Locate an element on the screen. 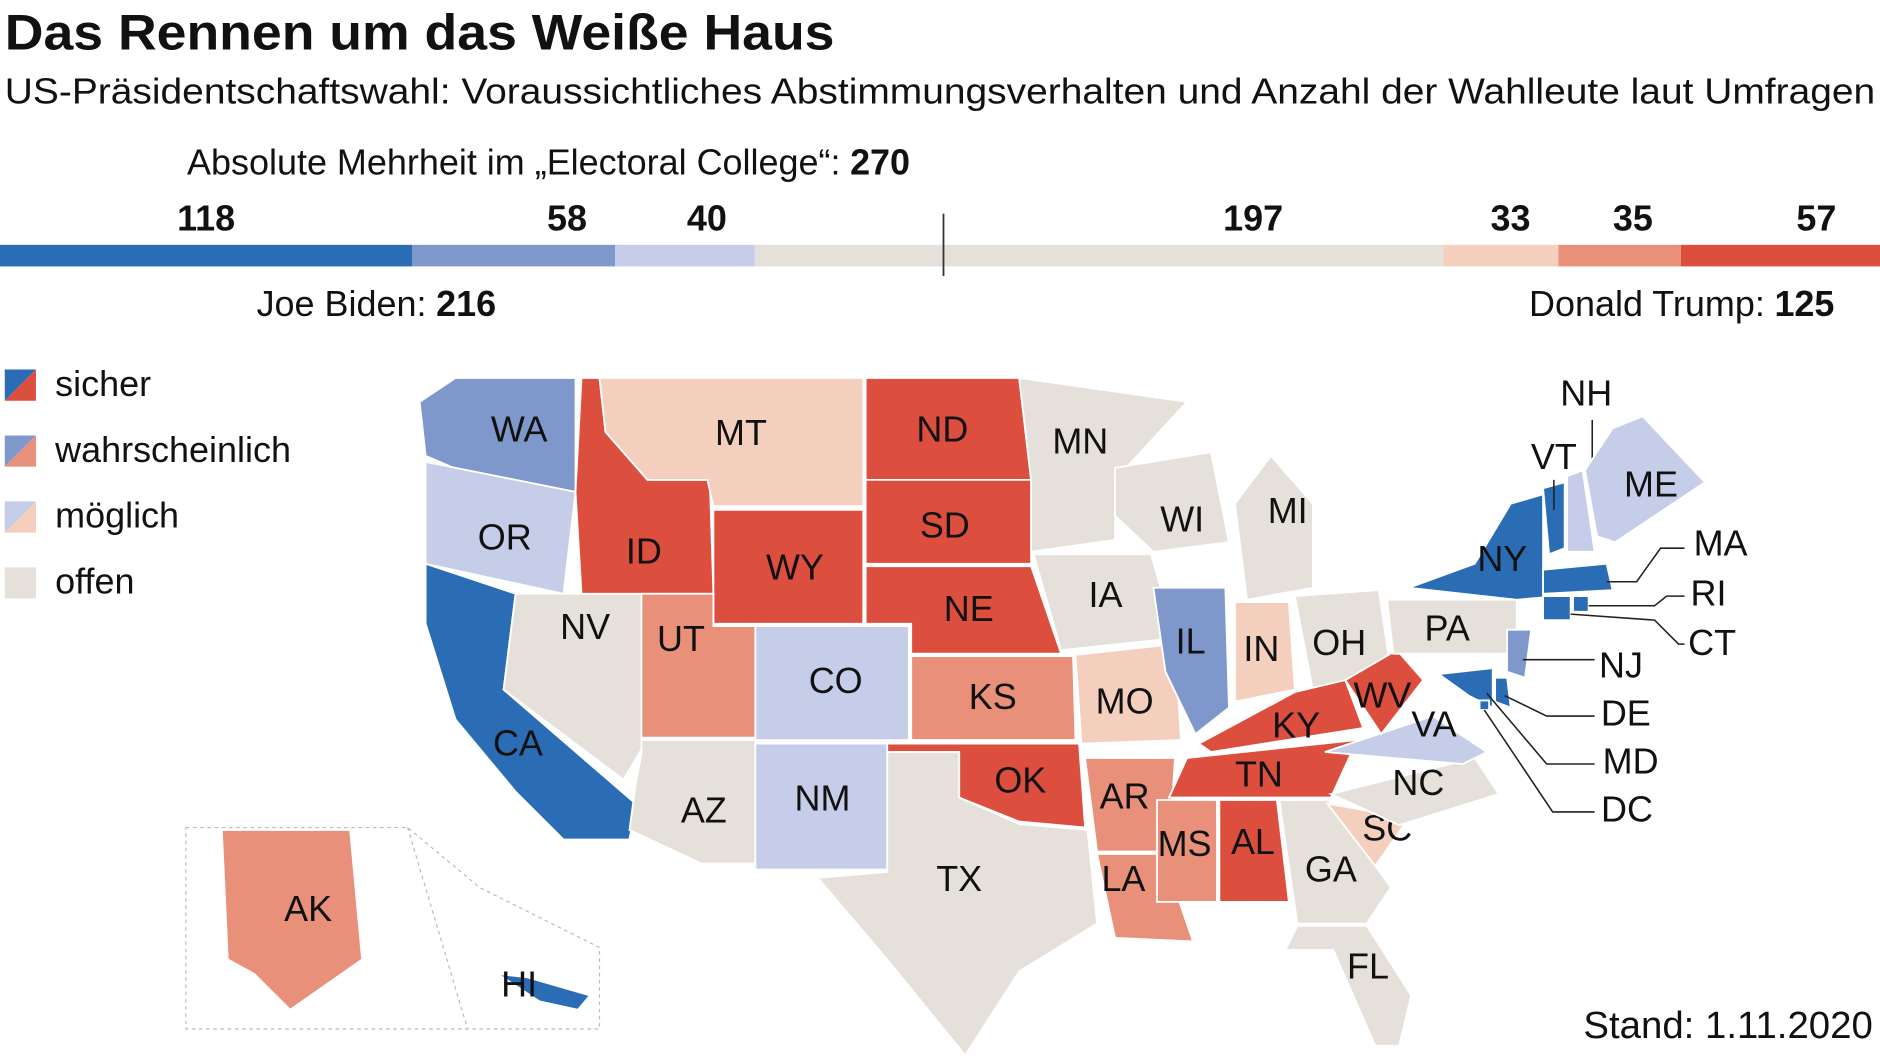  state-label: UT is located at coordinates (681, 638).